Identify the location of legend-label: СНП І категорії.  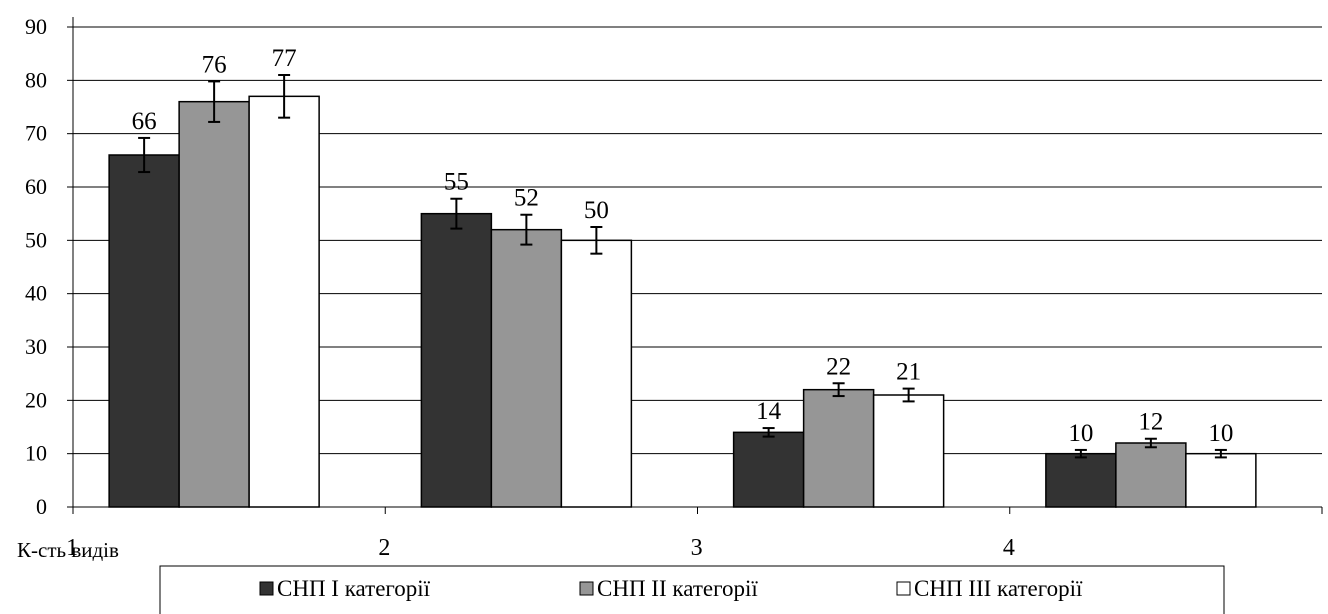
(354, 588).